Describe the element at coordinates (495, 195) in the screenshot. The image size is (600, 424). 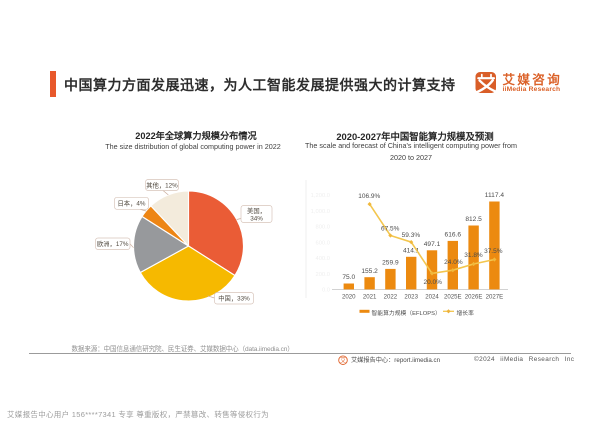
I see `svg-text: 1117.4` at that location.